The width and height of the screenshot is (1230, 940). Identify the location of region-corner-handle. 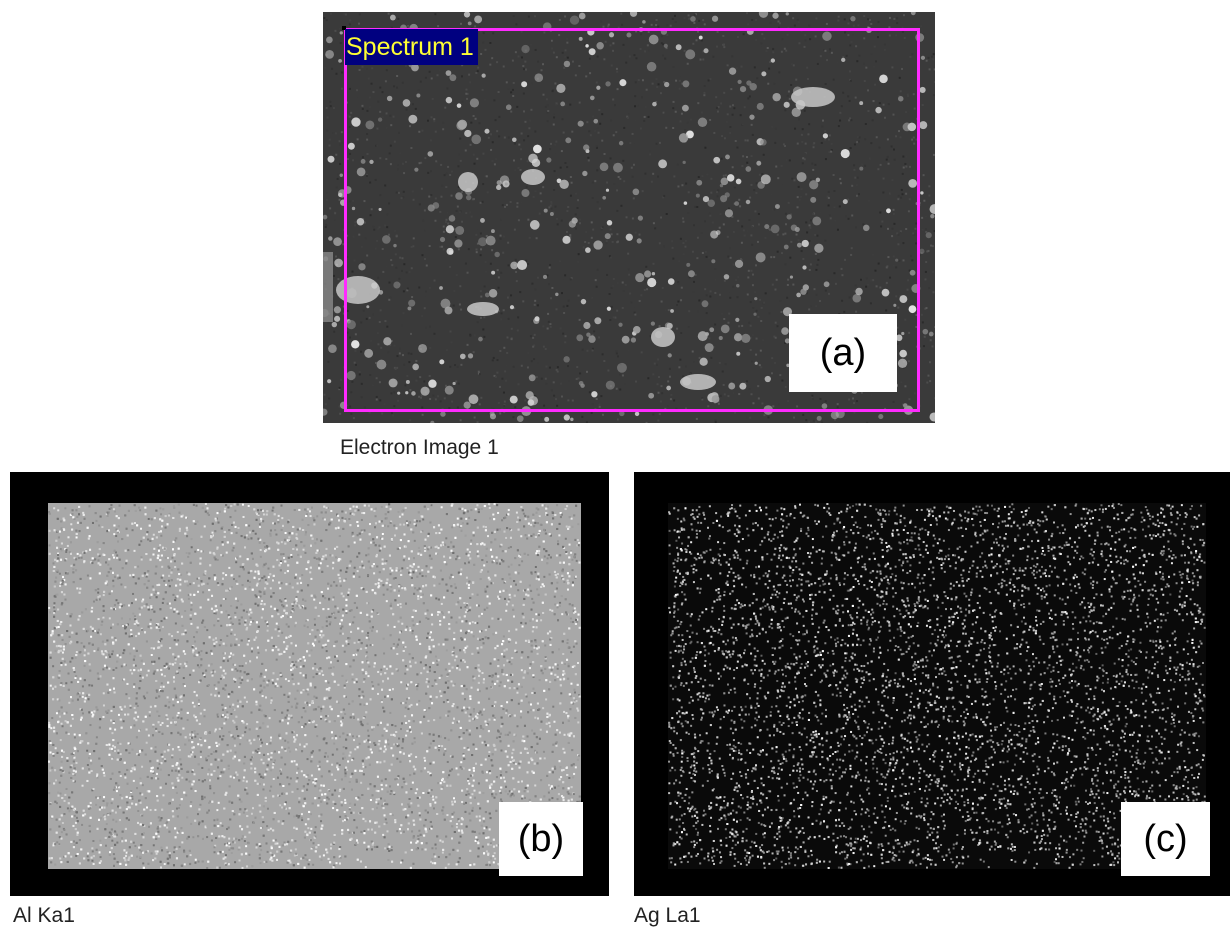
(344, 28).